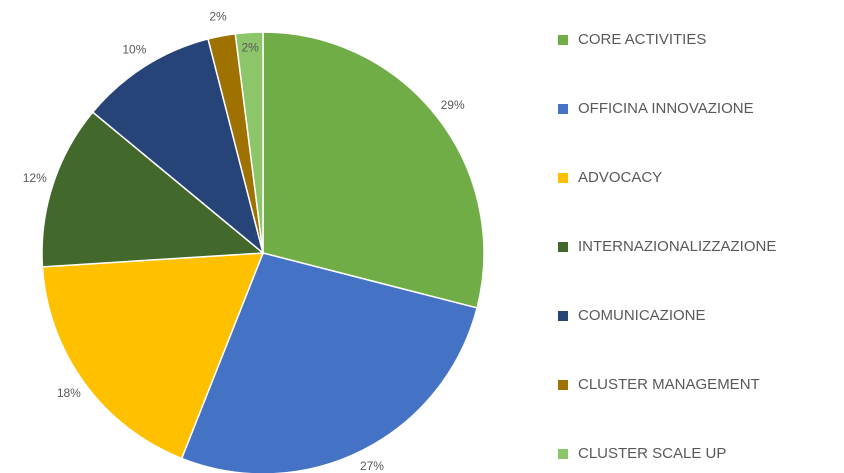  Describe the element at coordinates (642, 315) in the screenshot. I see `legend-label: COMUNICAZIONE` at that location.